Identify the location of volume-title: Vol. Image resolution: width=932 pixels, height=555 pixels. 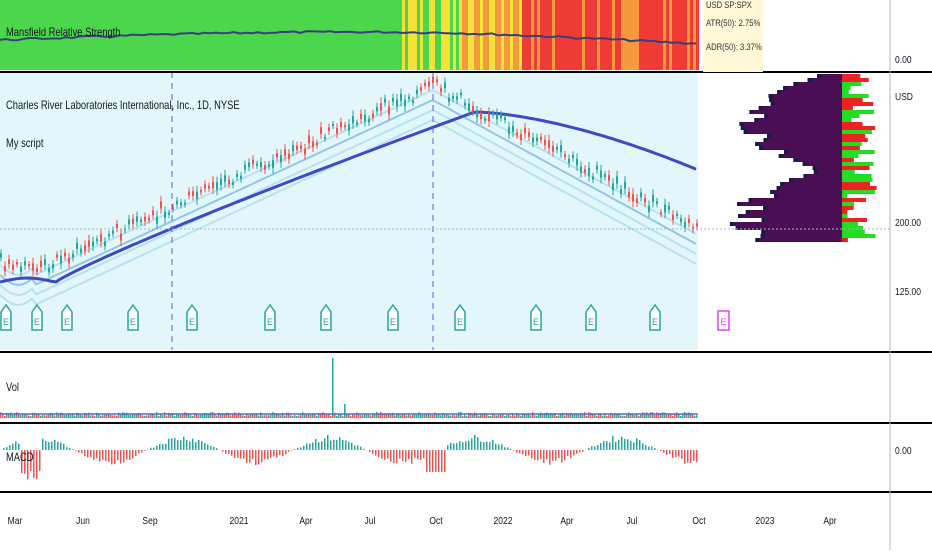
(12, 387).